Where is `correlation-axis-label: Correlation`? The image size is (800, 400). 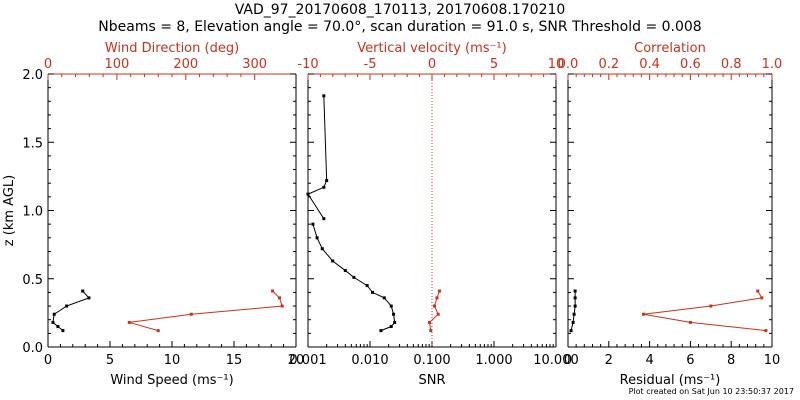 correlation-axis-label: Correlation is located at coordinates (670, 48).